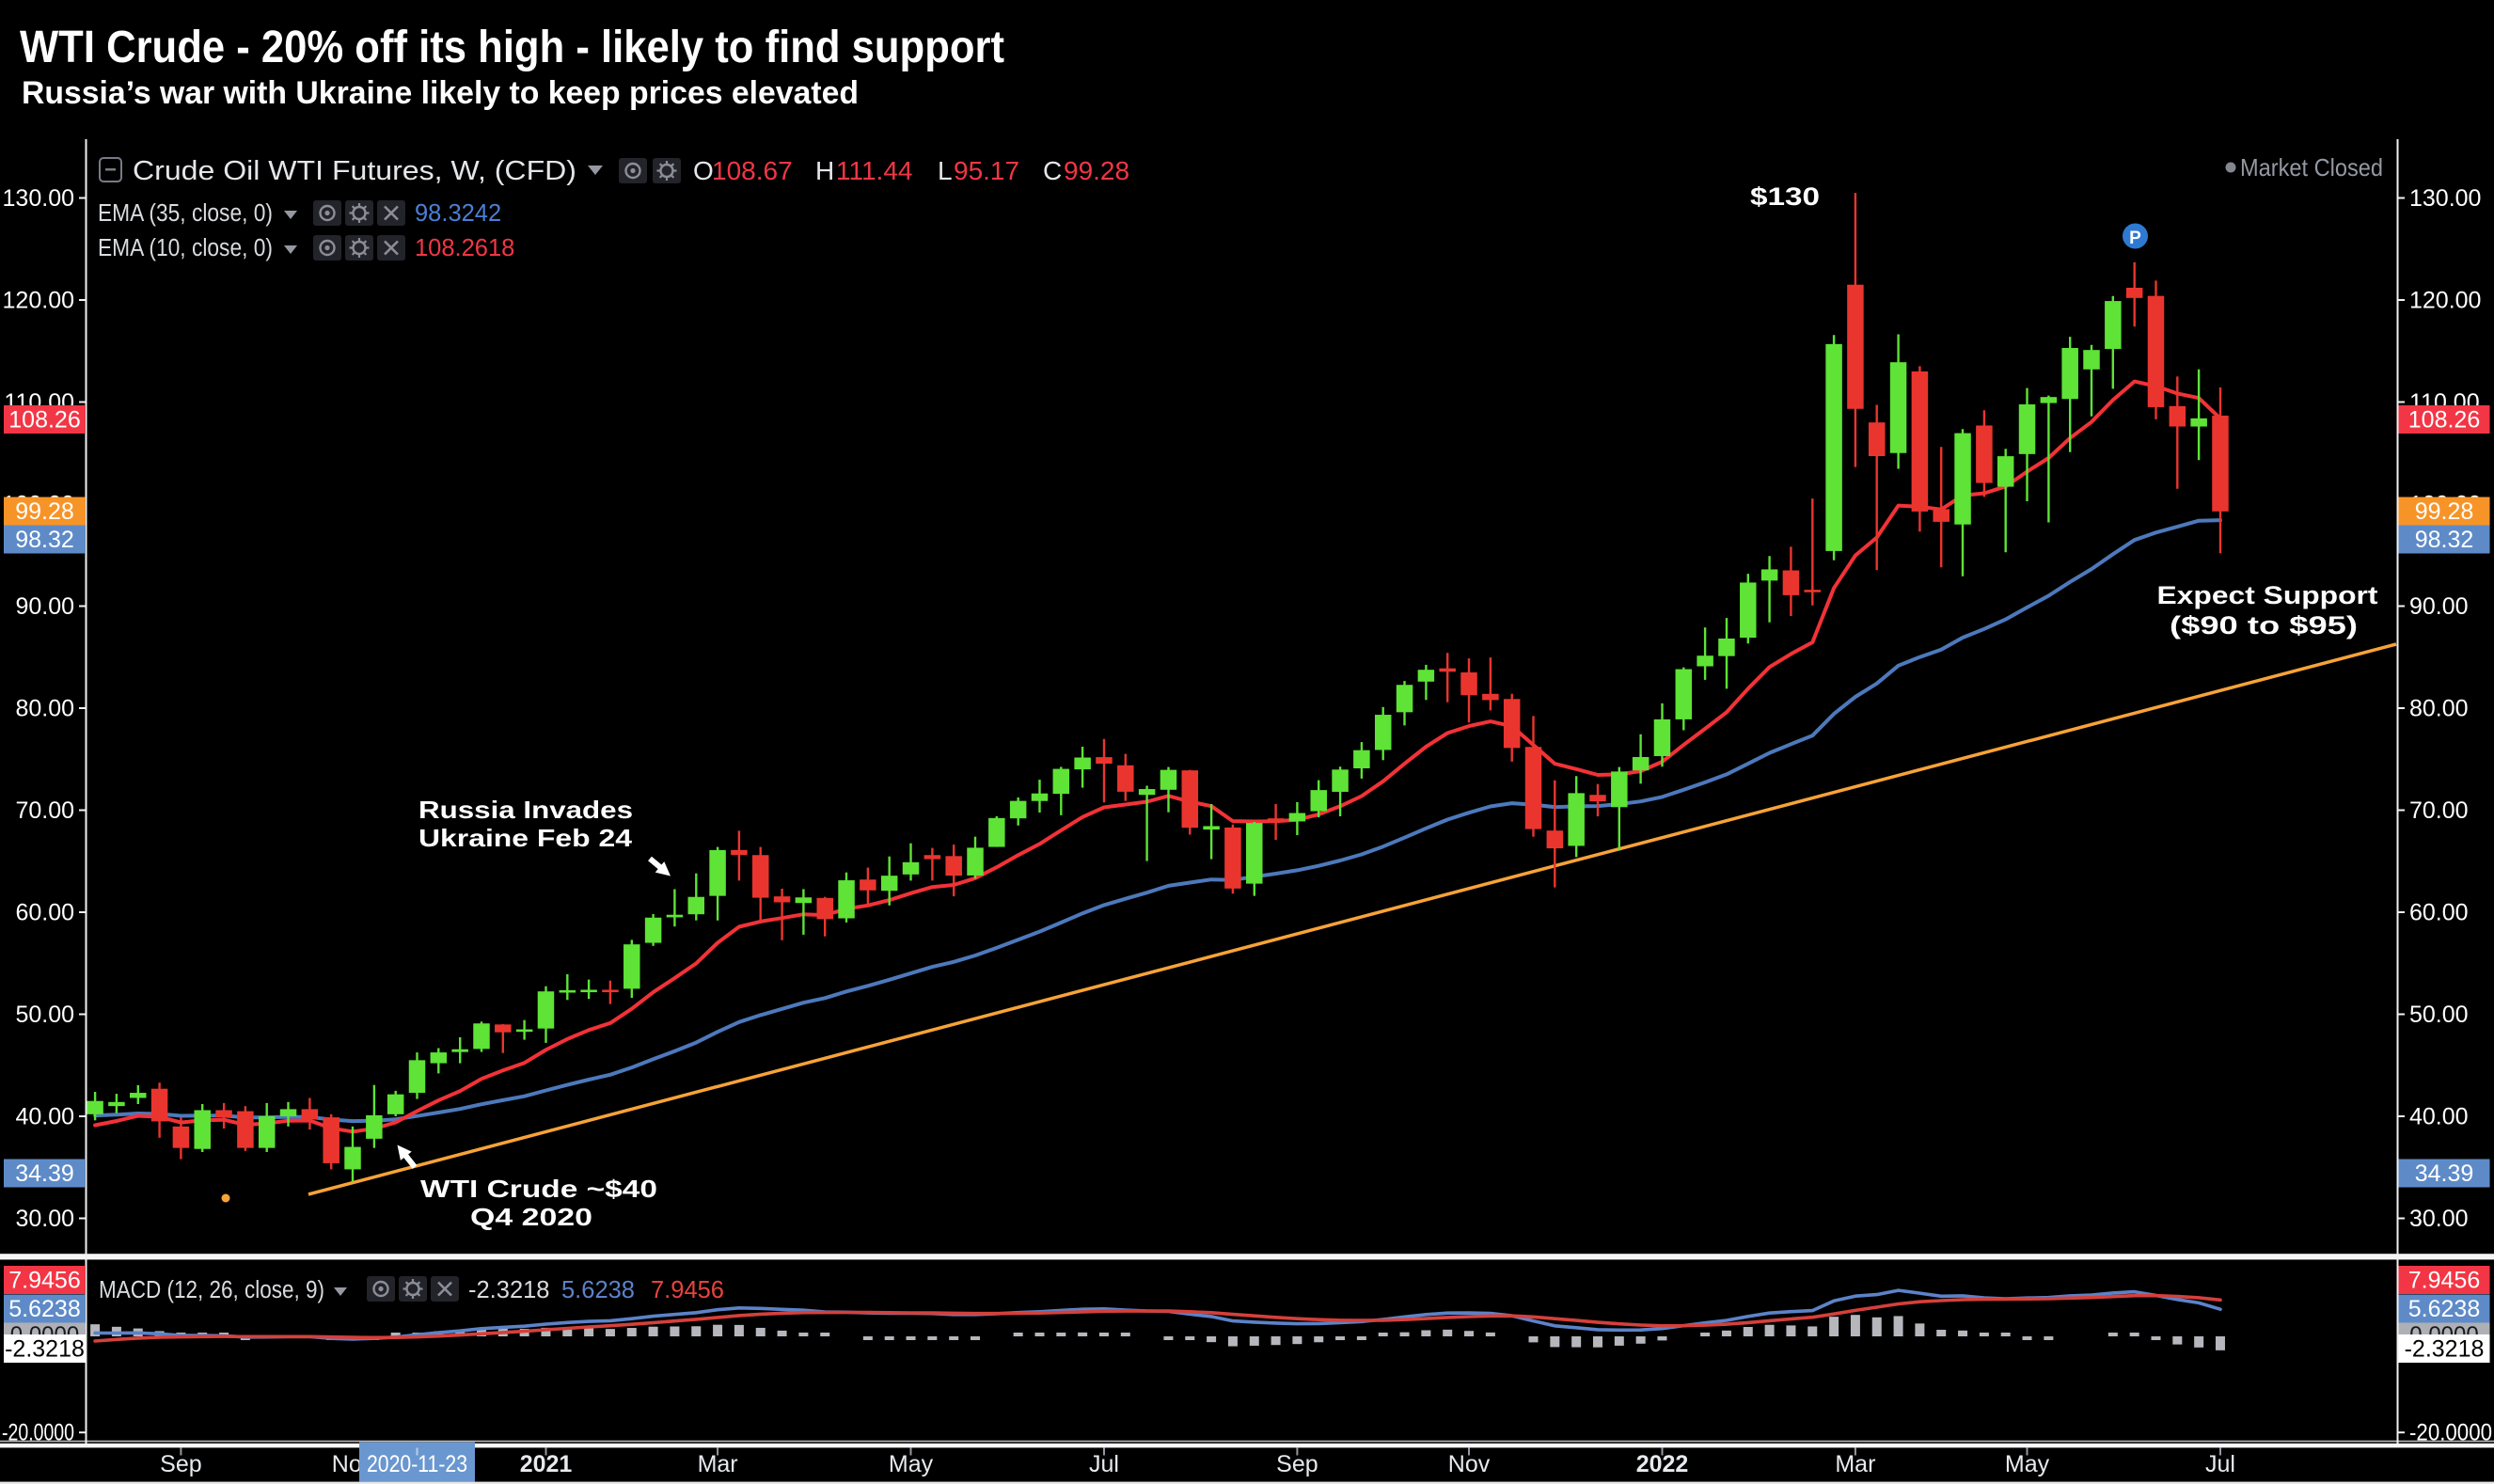  I want to click on svg-text: Market Closed, so click(2311, 167).